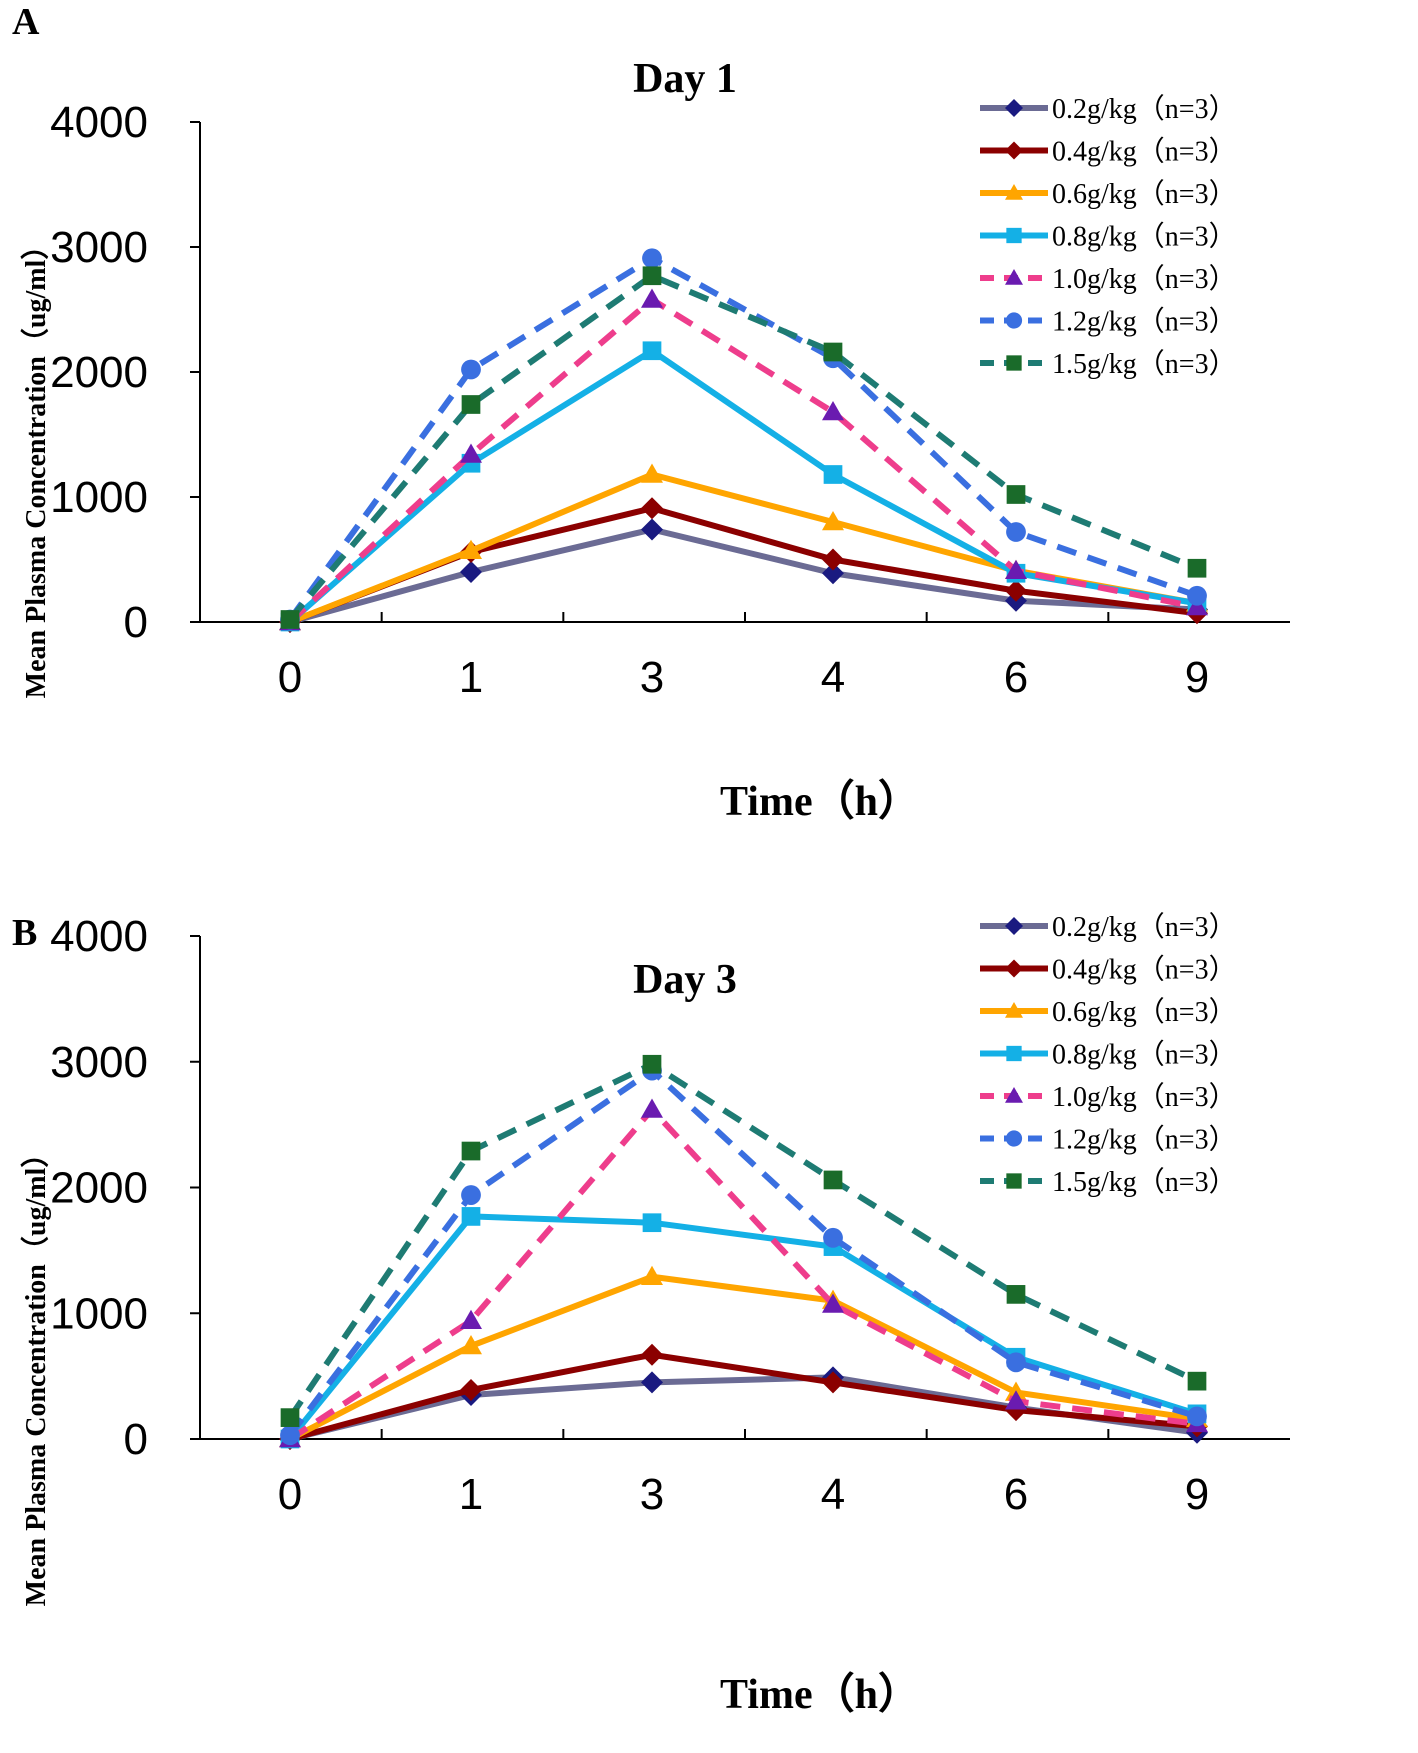 The height and width of the screenshot is (1753, 1418). I want to click on plot-area, so click(743, 1252).